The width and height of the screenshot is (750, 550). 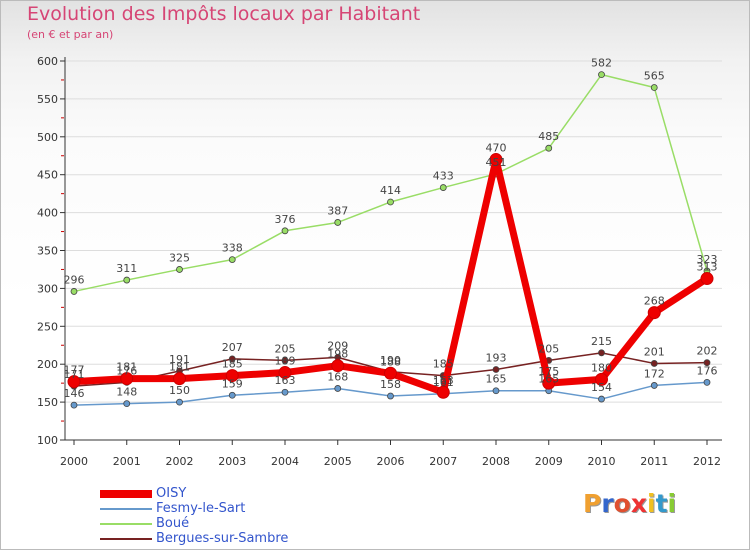 I want to click on x-tick-label: 2003, so click(x=232, y=461).